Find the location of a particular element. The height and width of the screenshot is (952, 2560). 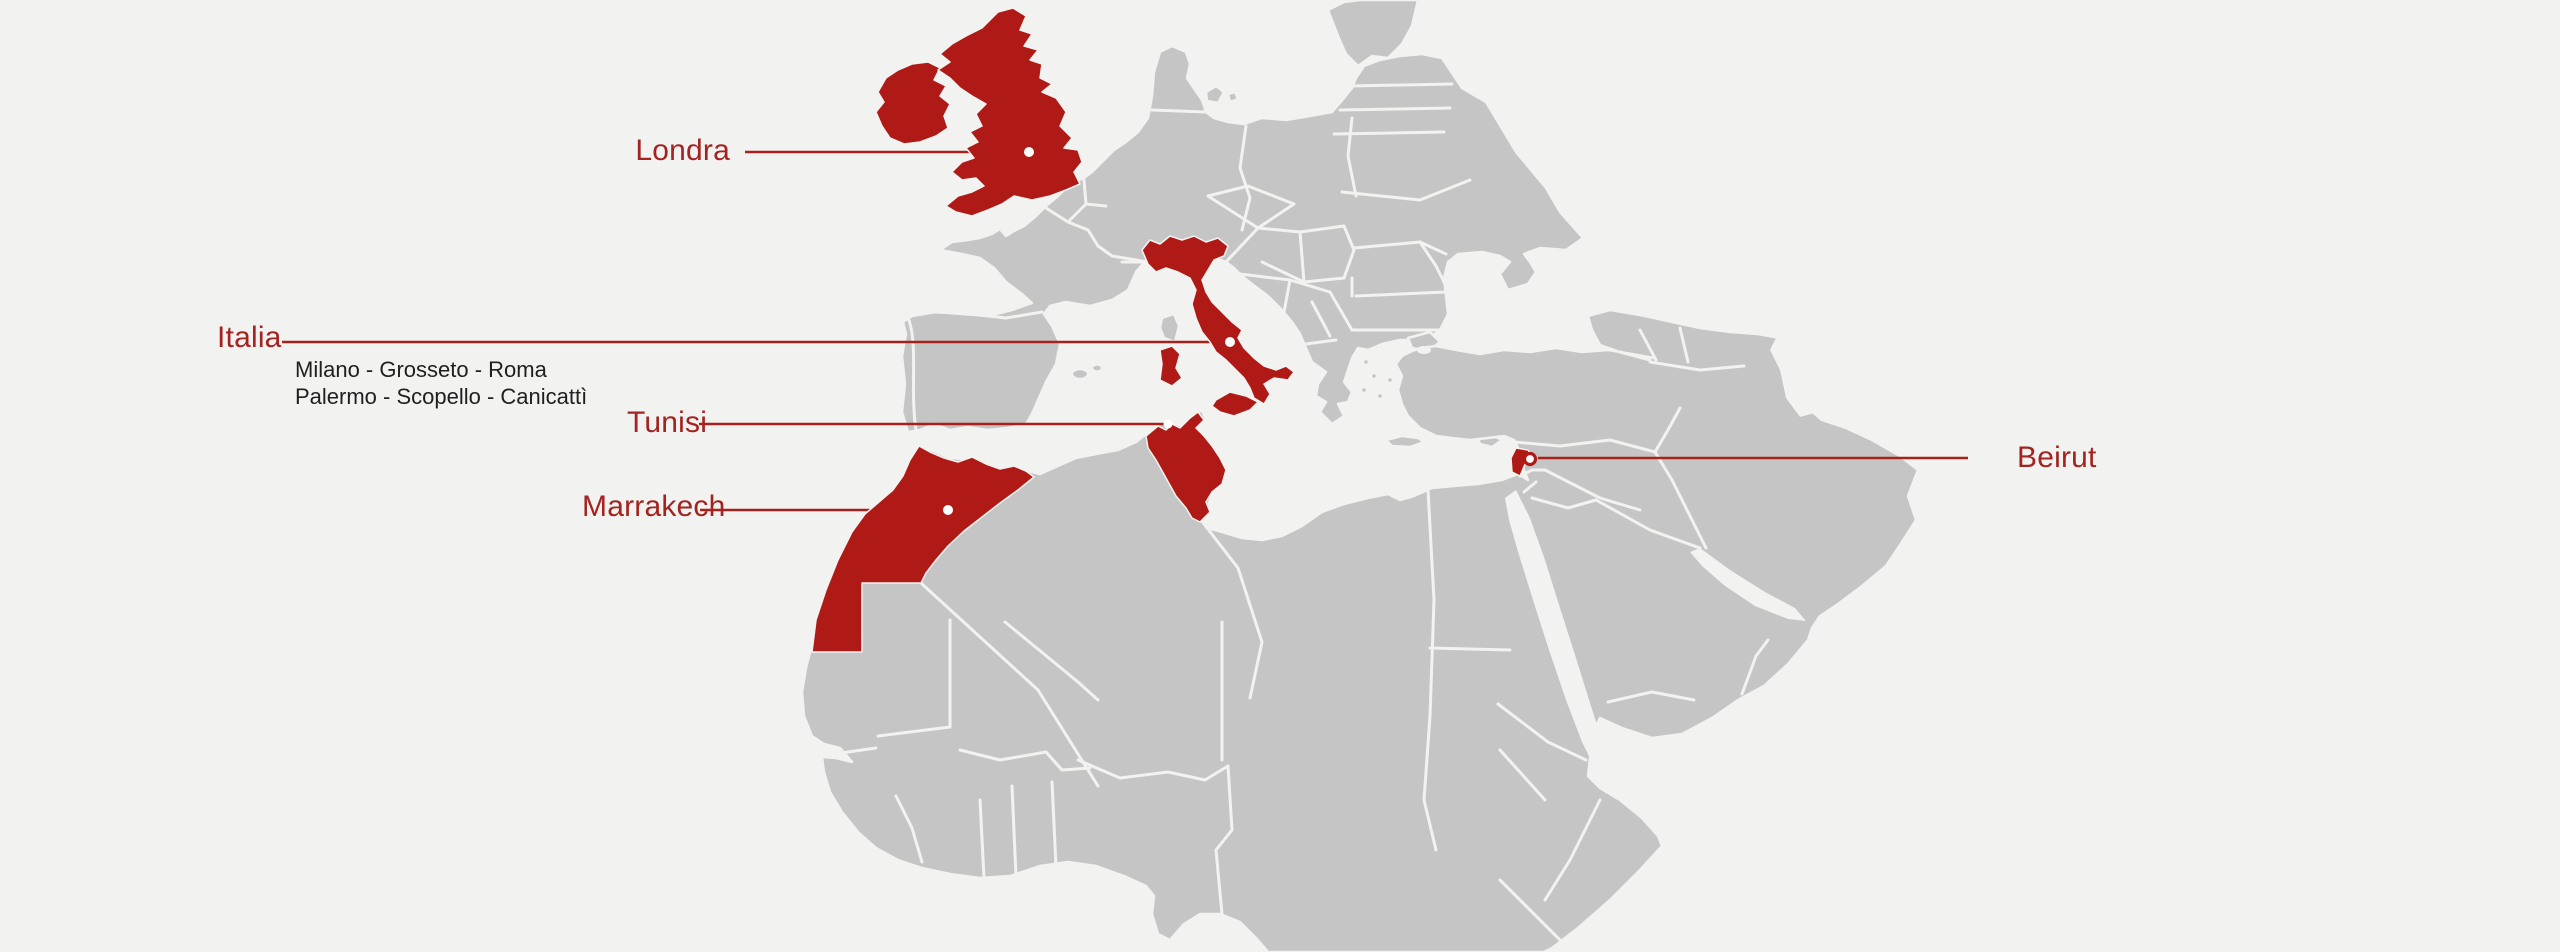

city-dot-marrakech is located at coordinates (948, 510).